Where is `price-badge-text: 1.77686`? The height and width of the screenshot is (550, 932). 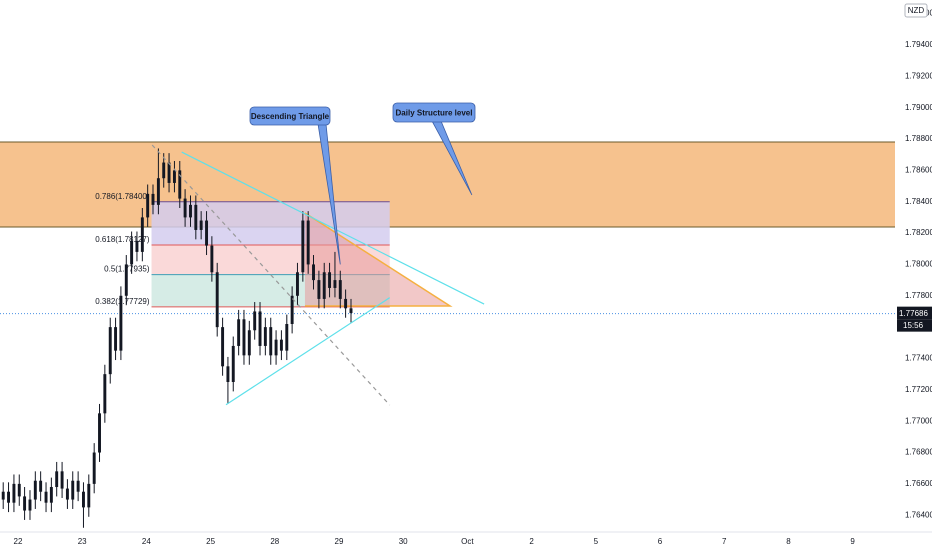
price-badge-text: 1.77686 is located at coordinates (913, 313).